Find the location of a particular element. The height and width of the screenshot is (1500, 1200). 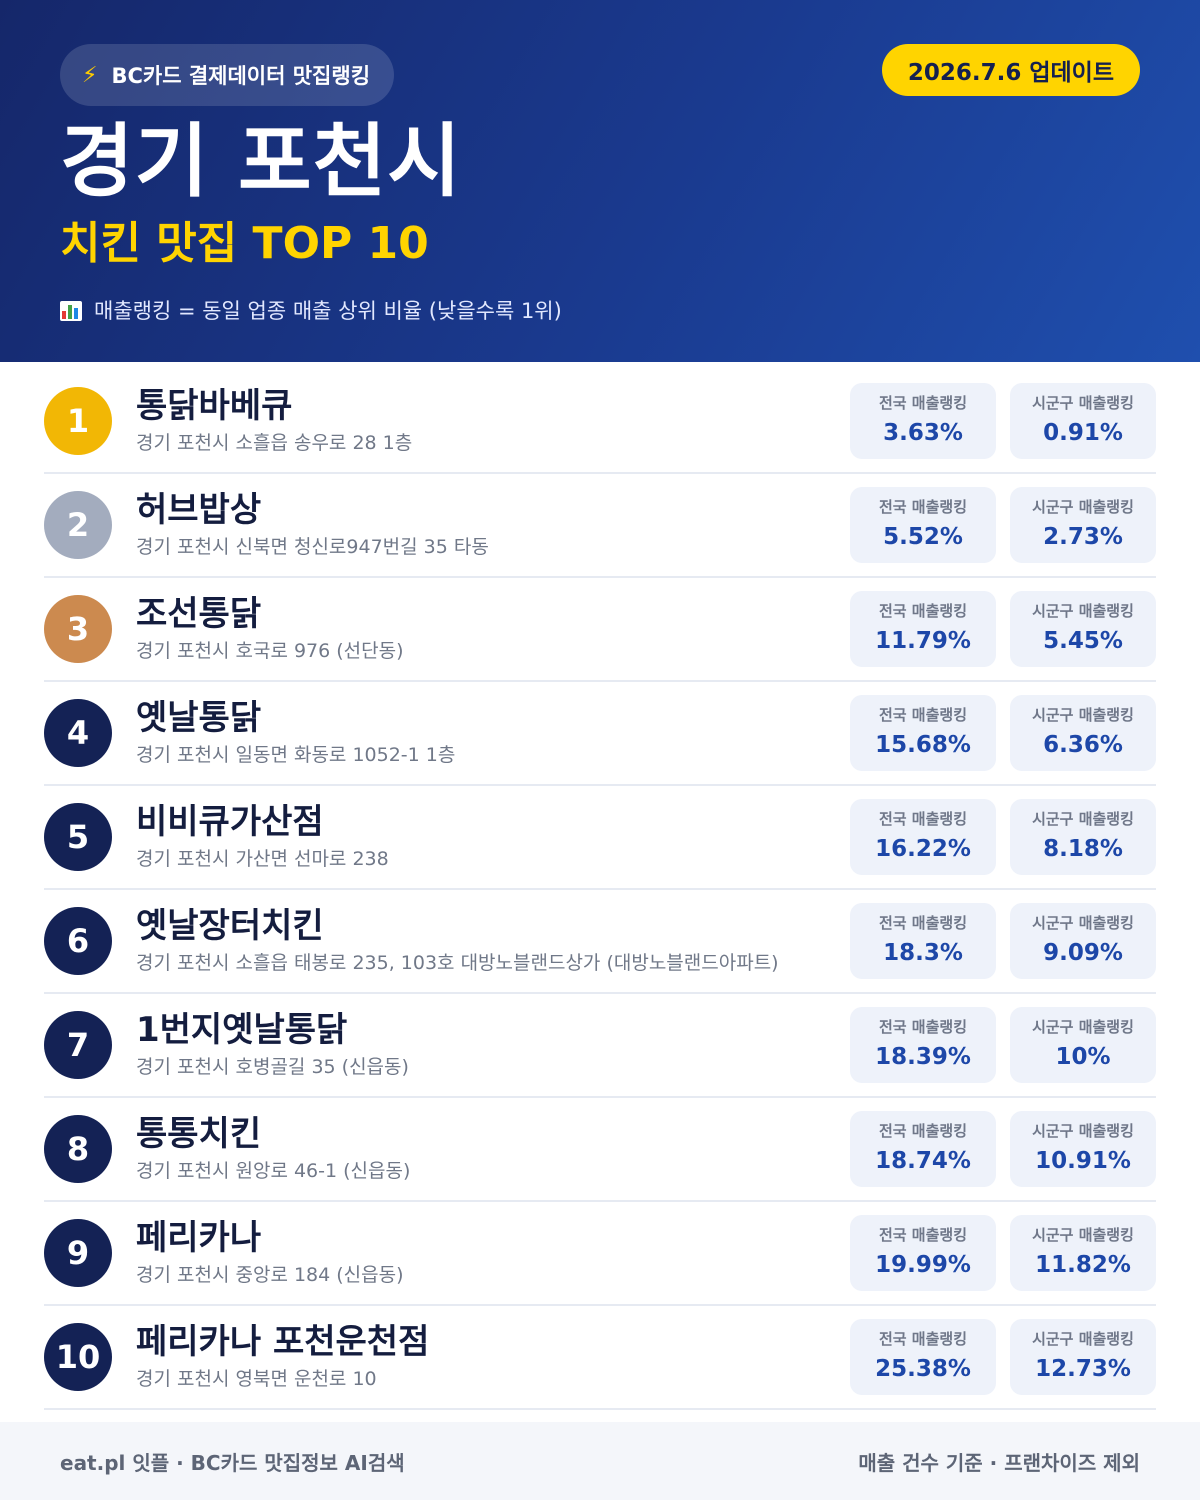

restaurant-info: 통통치킨 경기 포천시 원앙로 46-1 (신읍동) is located at coordinates (486, 1149).